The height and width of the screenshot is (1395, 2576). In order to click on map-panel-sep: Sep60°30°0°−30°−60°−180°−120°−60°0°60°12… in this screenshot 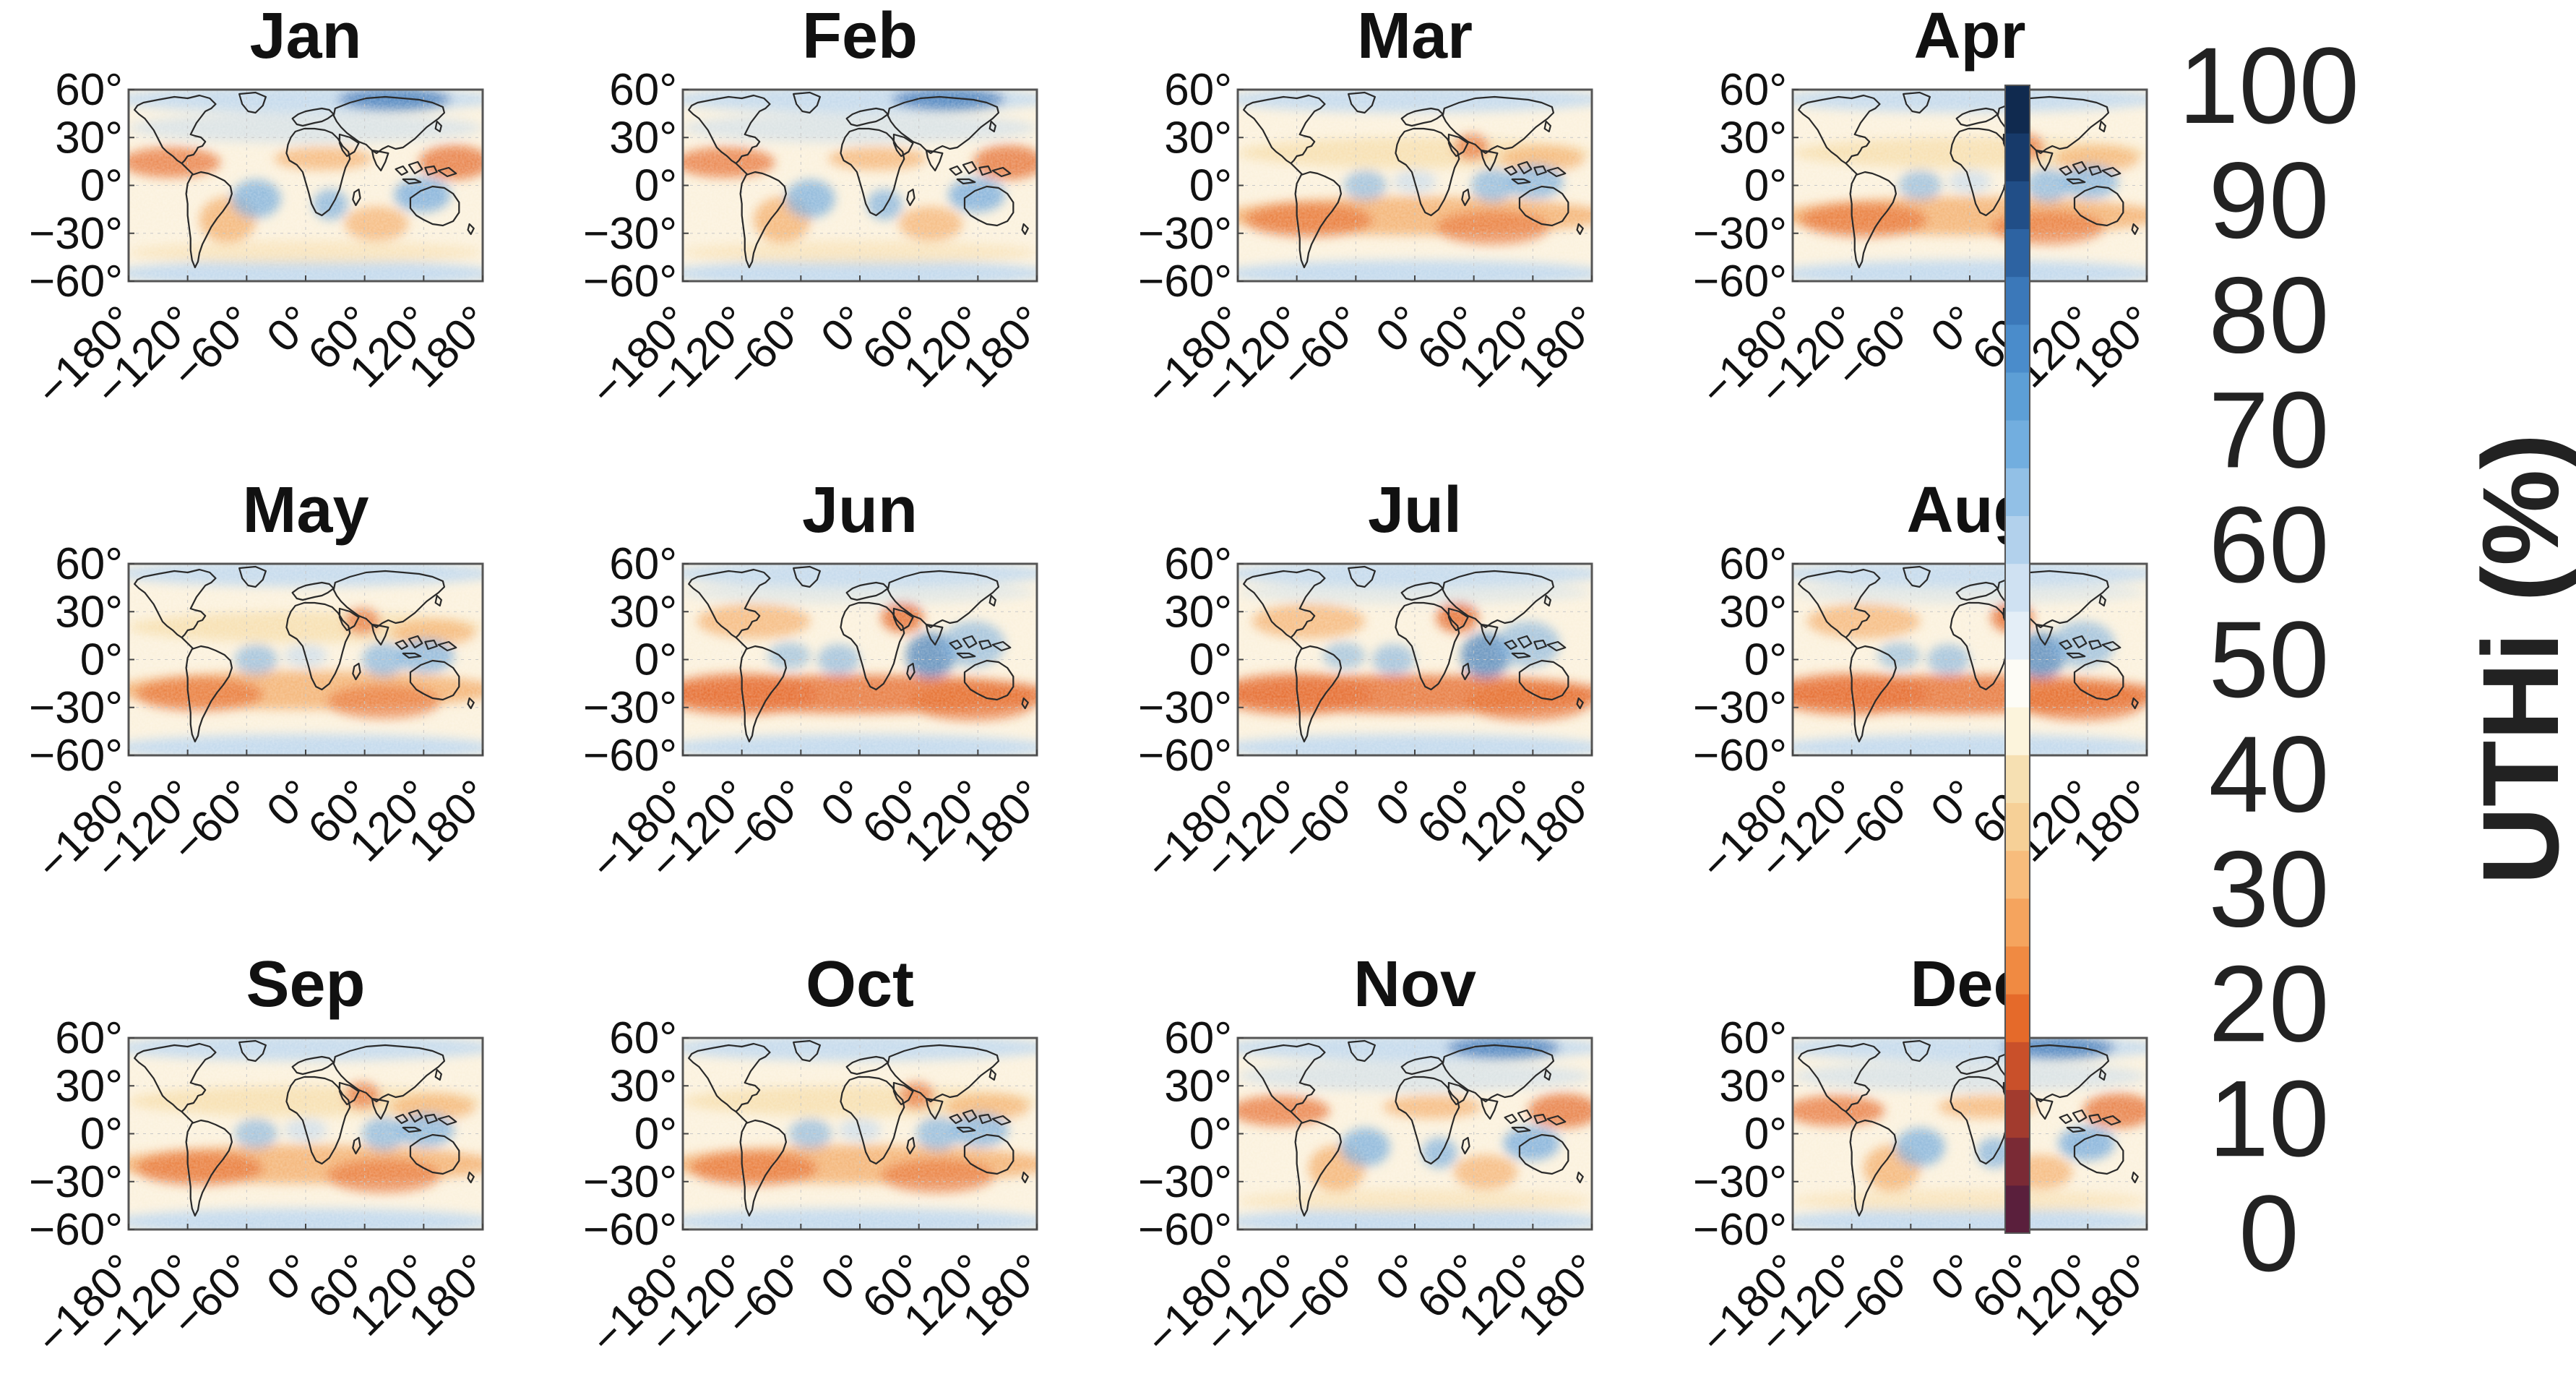, I will do `click(263, 1156)`.